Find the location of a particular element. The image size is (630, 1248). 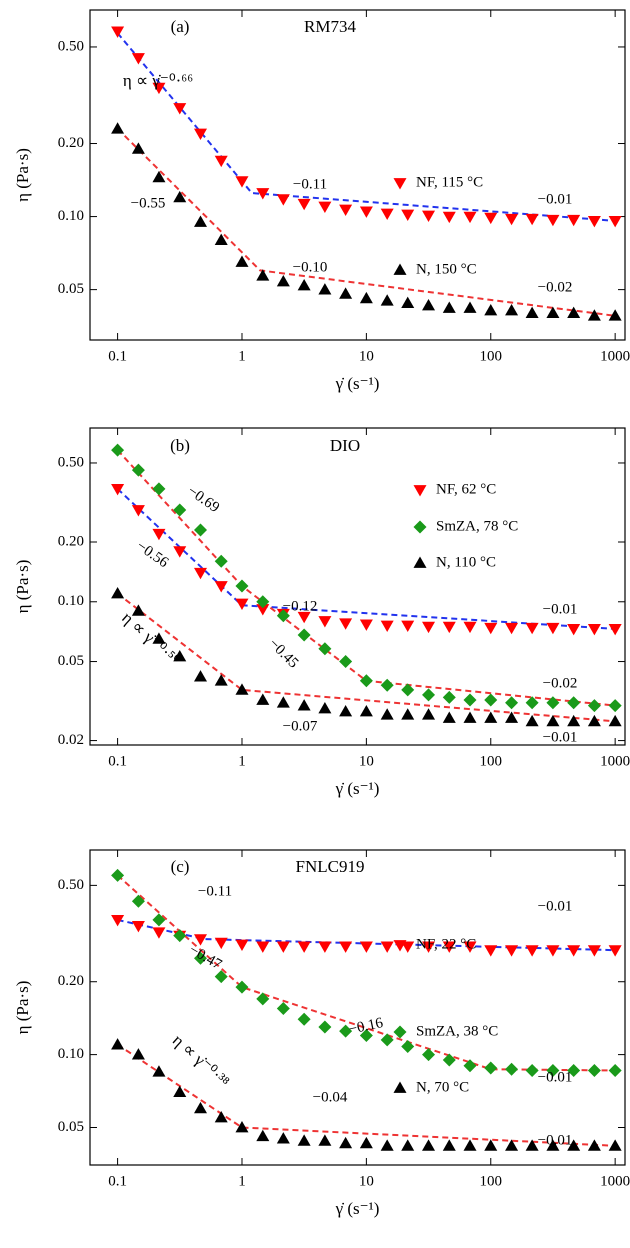

annotation: −0.47 is located at coordinates (205, 957).